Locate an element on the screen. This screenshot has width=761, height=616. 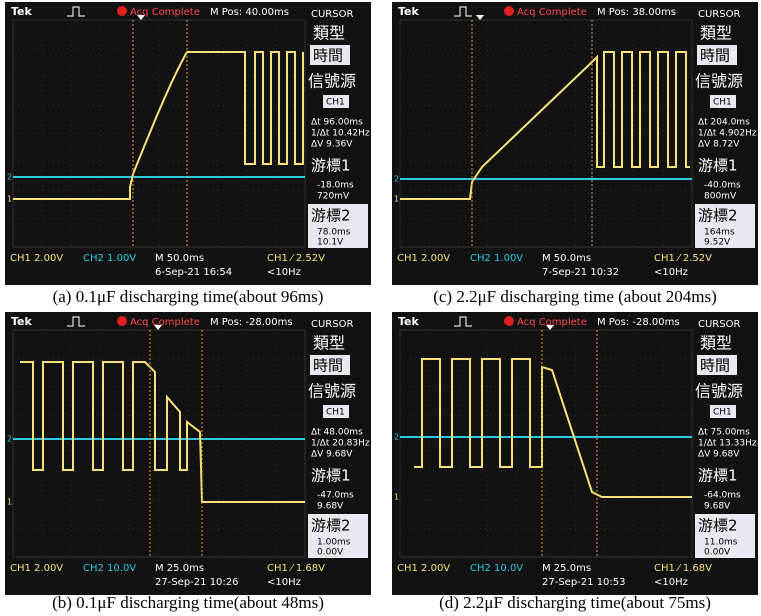
cursor2-box is located at coordinates (338, 536).